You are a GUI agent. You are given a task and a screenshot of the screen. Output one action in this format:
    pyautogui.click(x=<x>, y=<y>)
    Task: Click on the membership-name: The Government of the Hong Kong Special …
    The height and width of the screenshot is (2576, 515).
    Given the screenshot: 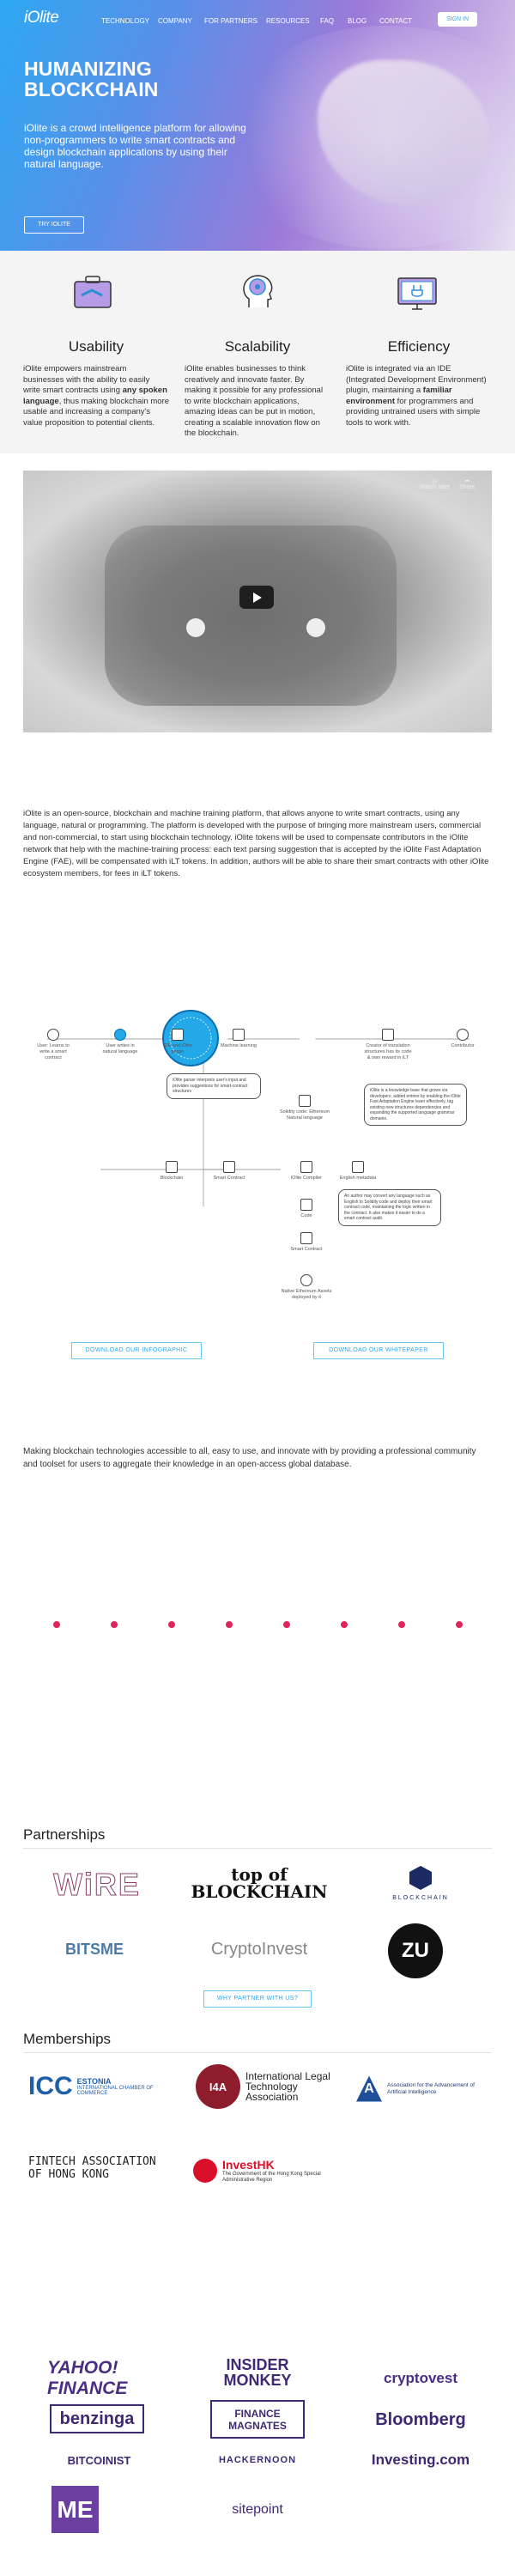 What is the action you would take?
    pyautogui.click(x=271, y=2177)
    